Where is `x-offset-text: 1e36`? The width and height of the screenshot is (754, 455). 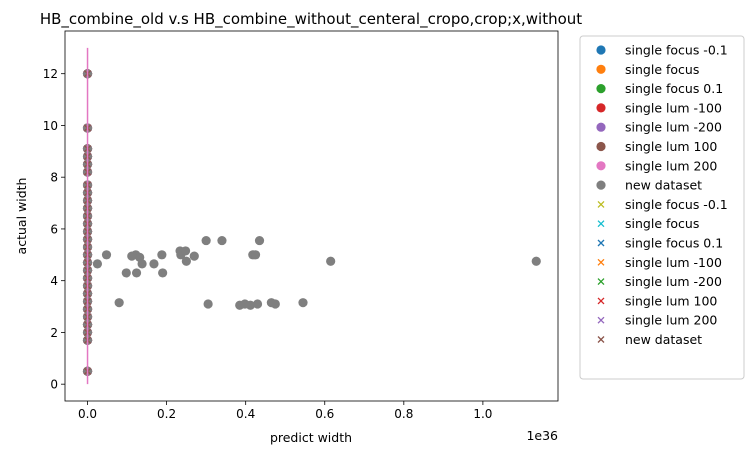 x-offset-text: 1e36 is located at coordinates (542, 435).